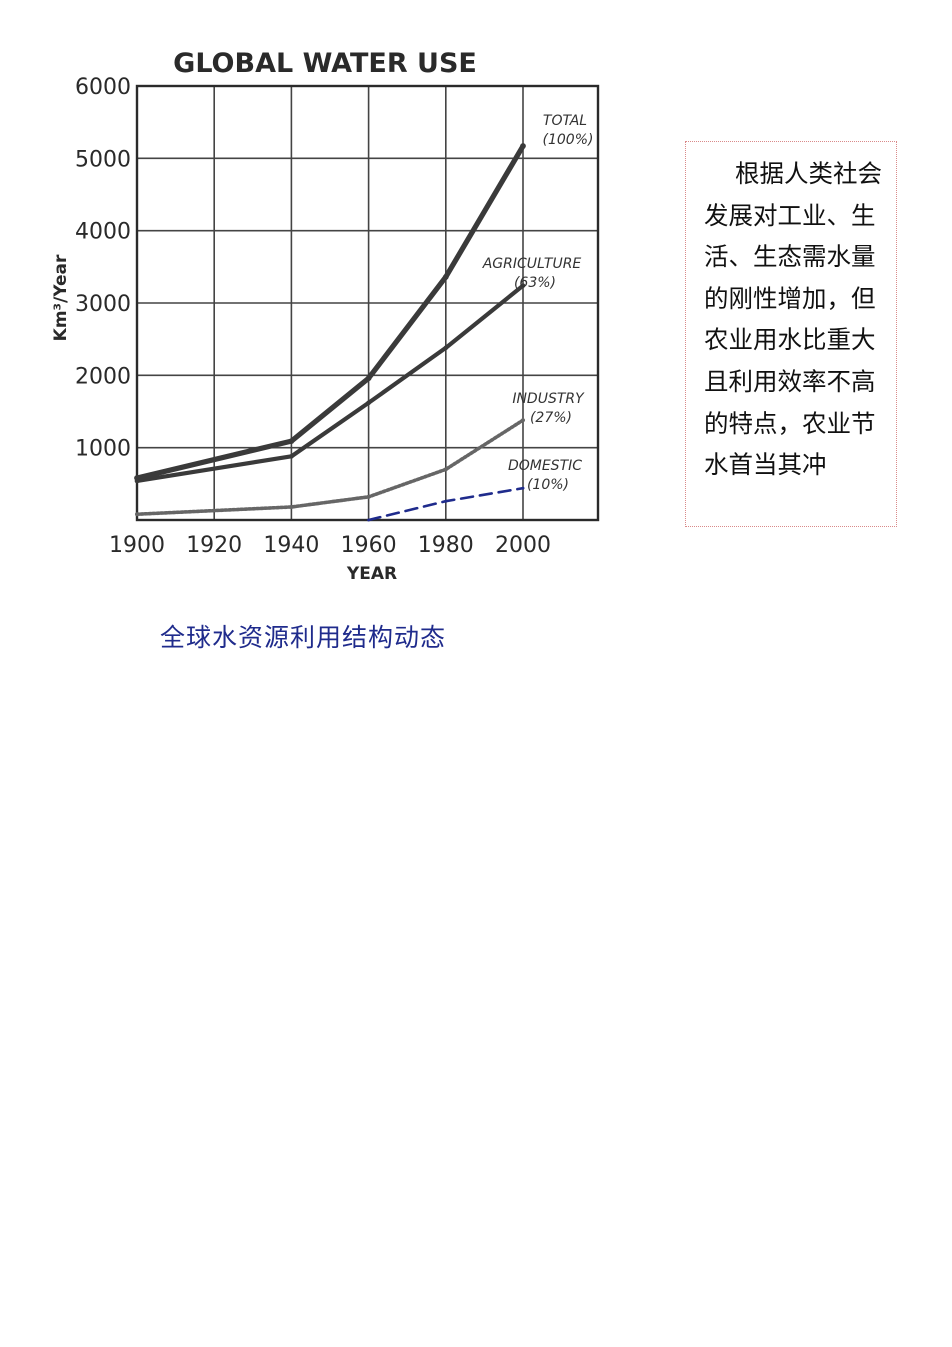 The width and height of the screenshot is (952, 1347). I want to click on series-label-agriculture: AGRICULTURE, so click(532, 264).